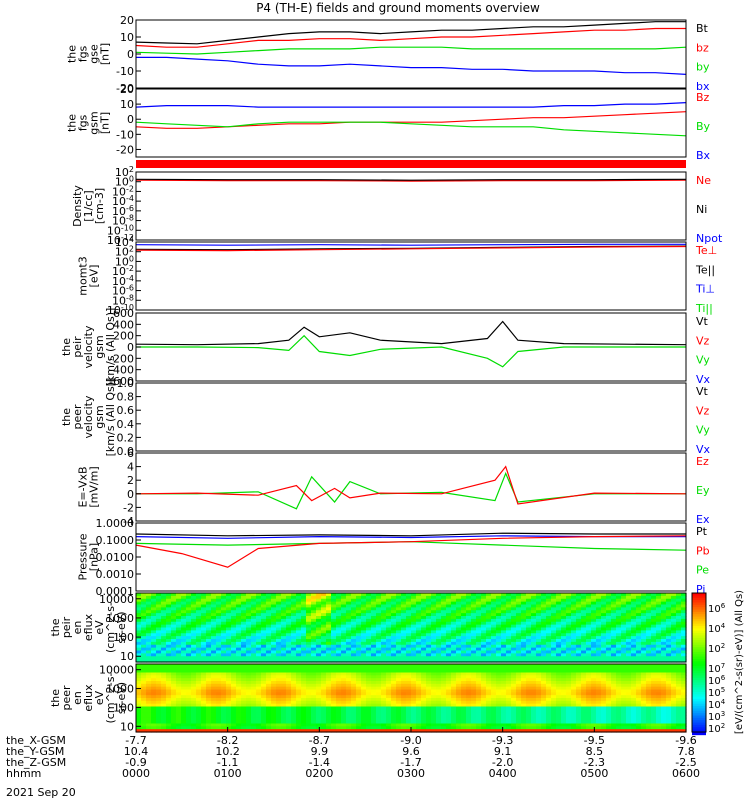 This screenshot has width=750, height=800. What do you see at coordinates (83, 53) in the screenshot?
I see `y-axis-label: fgs` at bounding box center [83, 53].